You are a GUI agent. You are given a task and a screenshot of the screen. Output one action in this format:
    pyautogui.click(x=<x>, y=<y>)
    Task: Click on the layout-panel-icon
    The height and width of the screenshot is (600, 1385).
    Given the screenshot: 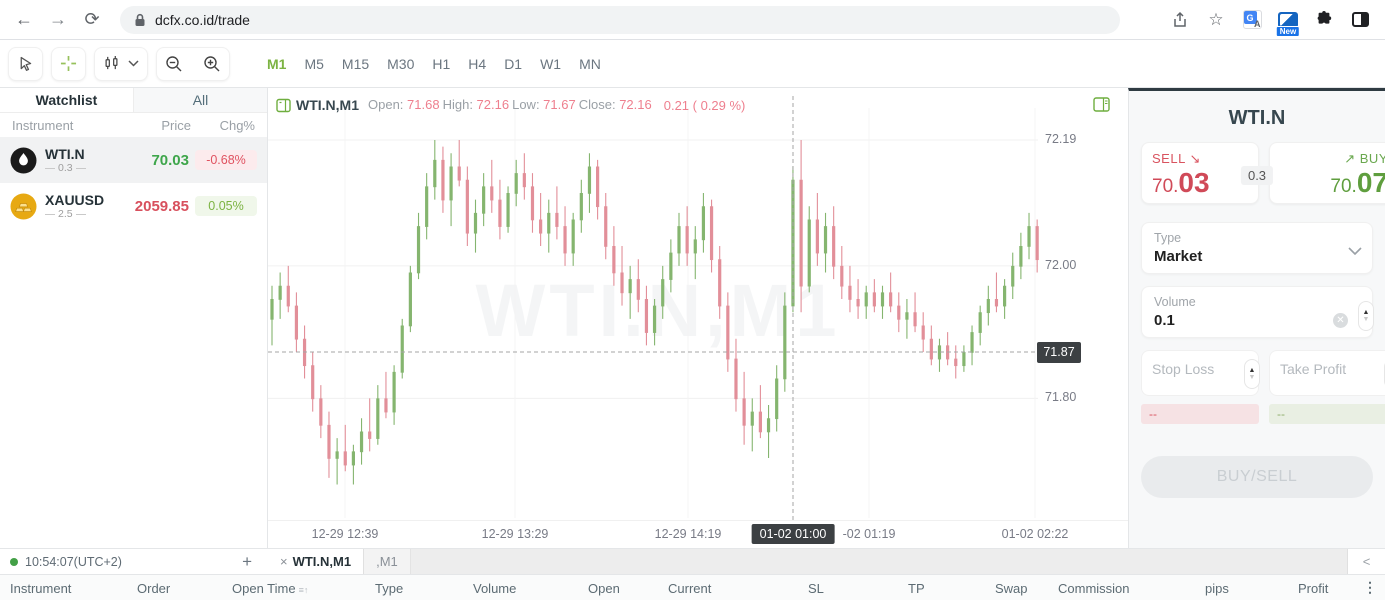 What is the action you would take?
    pyautogui.click(x=1101, y=104)
    